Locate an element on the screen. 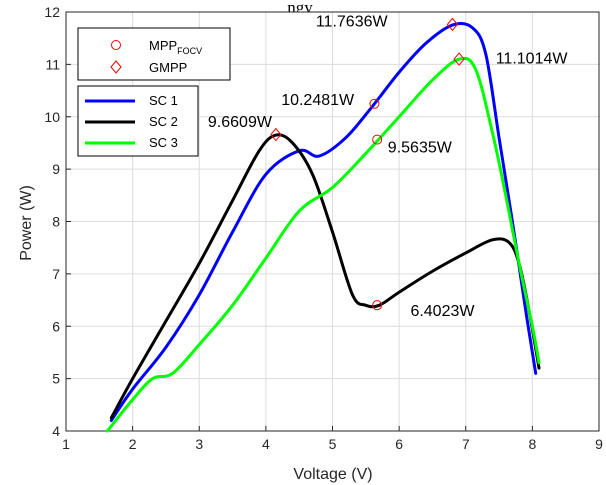  y-tick-label: 7 is located at coordinates (56, 274).